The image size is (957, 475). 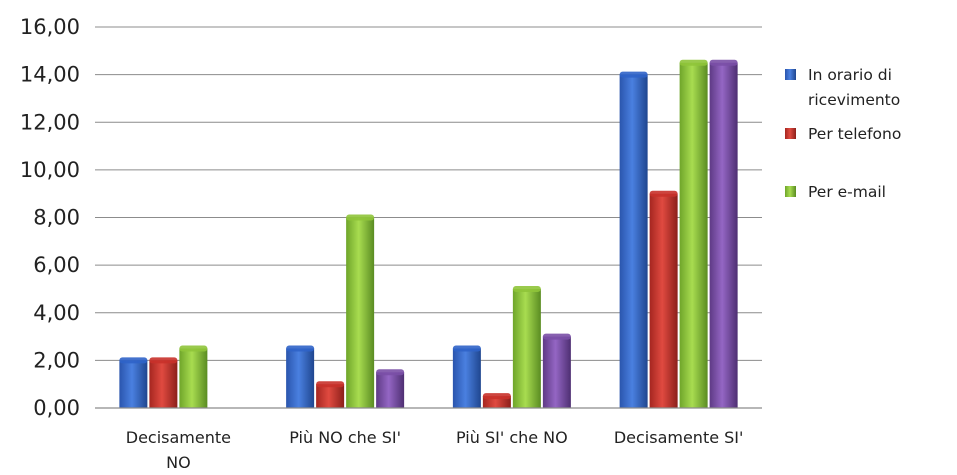 I want to click on x-category-label: Decisamente SI', so click(x=679, y=437).